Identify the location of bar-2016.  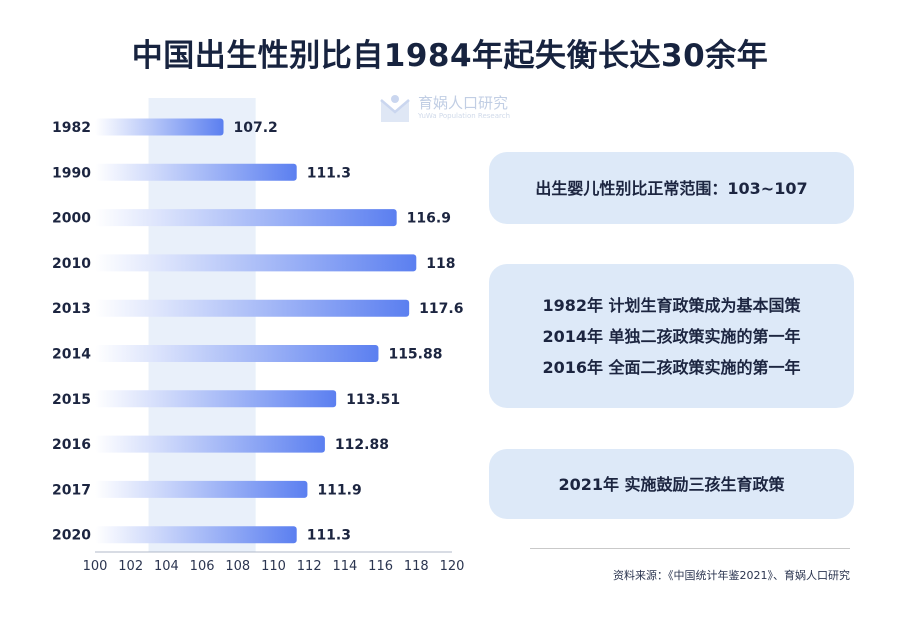
(210, 444).